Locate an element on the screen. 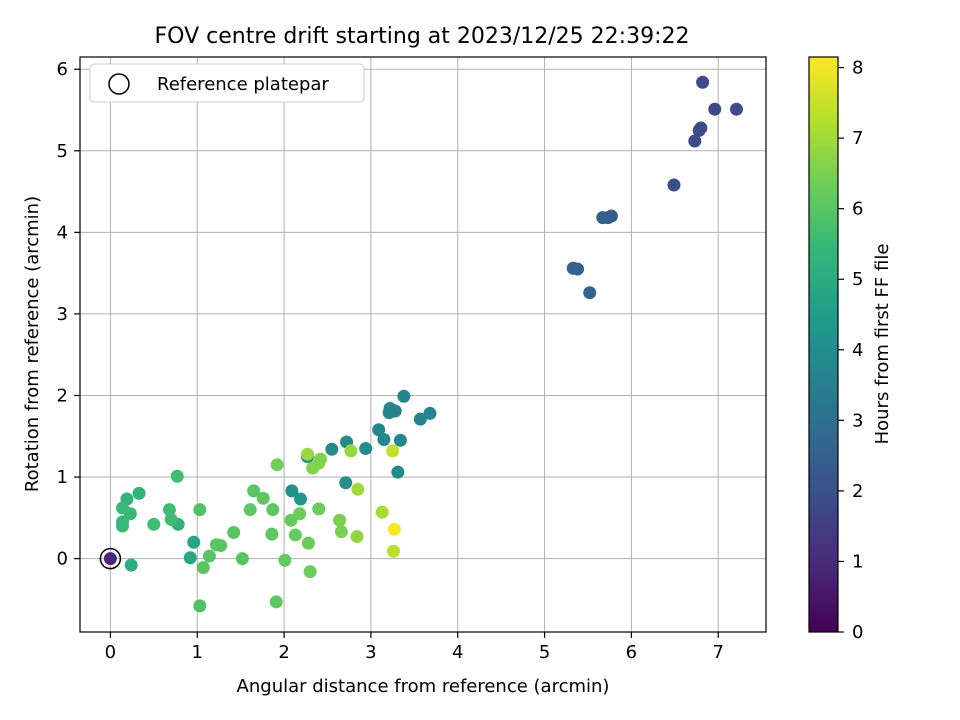  x-tick-label: 3 is located at coordinates (370, 652).